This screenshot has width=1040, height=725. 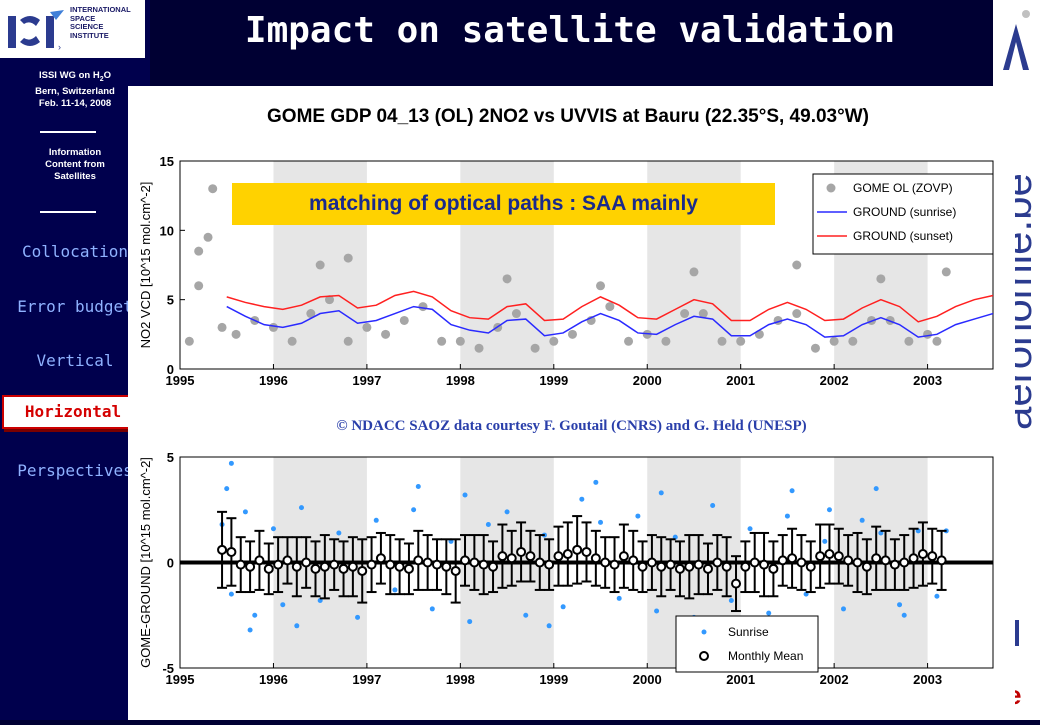 What do you see at coordinates (73, 412) in the screenshot?
I see `nav-item-horizontal: Horizontal` at bounding box center [73, 412].